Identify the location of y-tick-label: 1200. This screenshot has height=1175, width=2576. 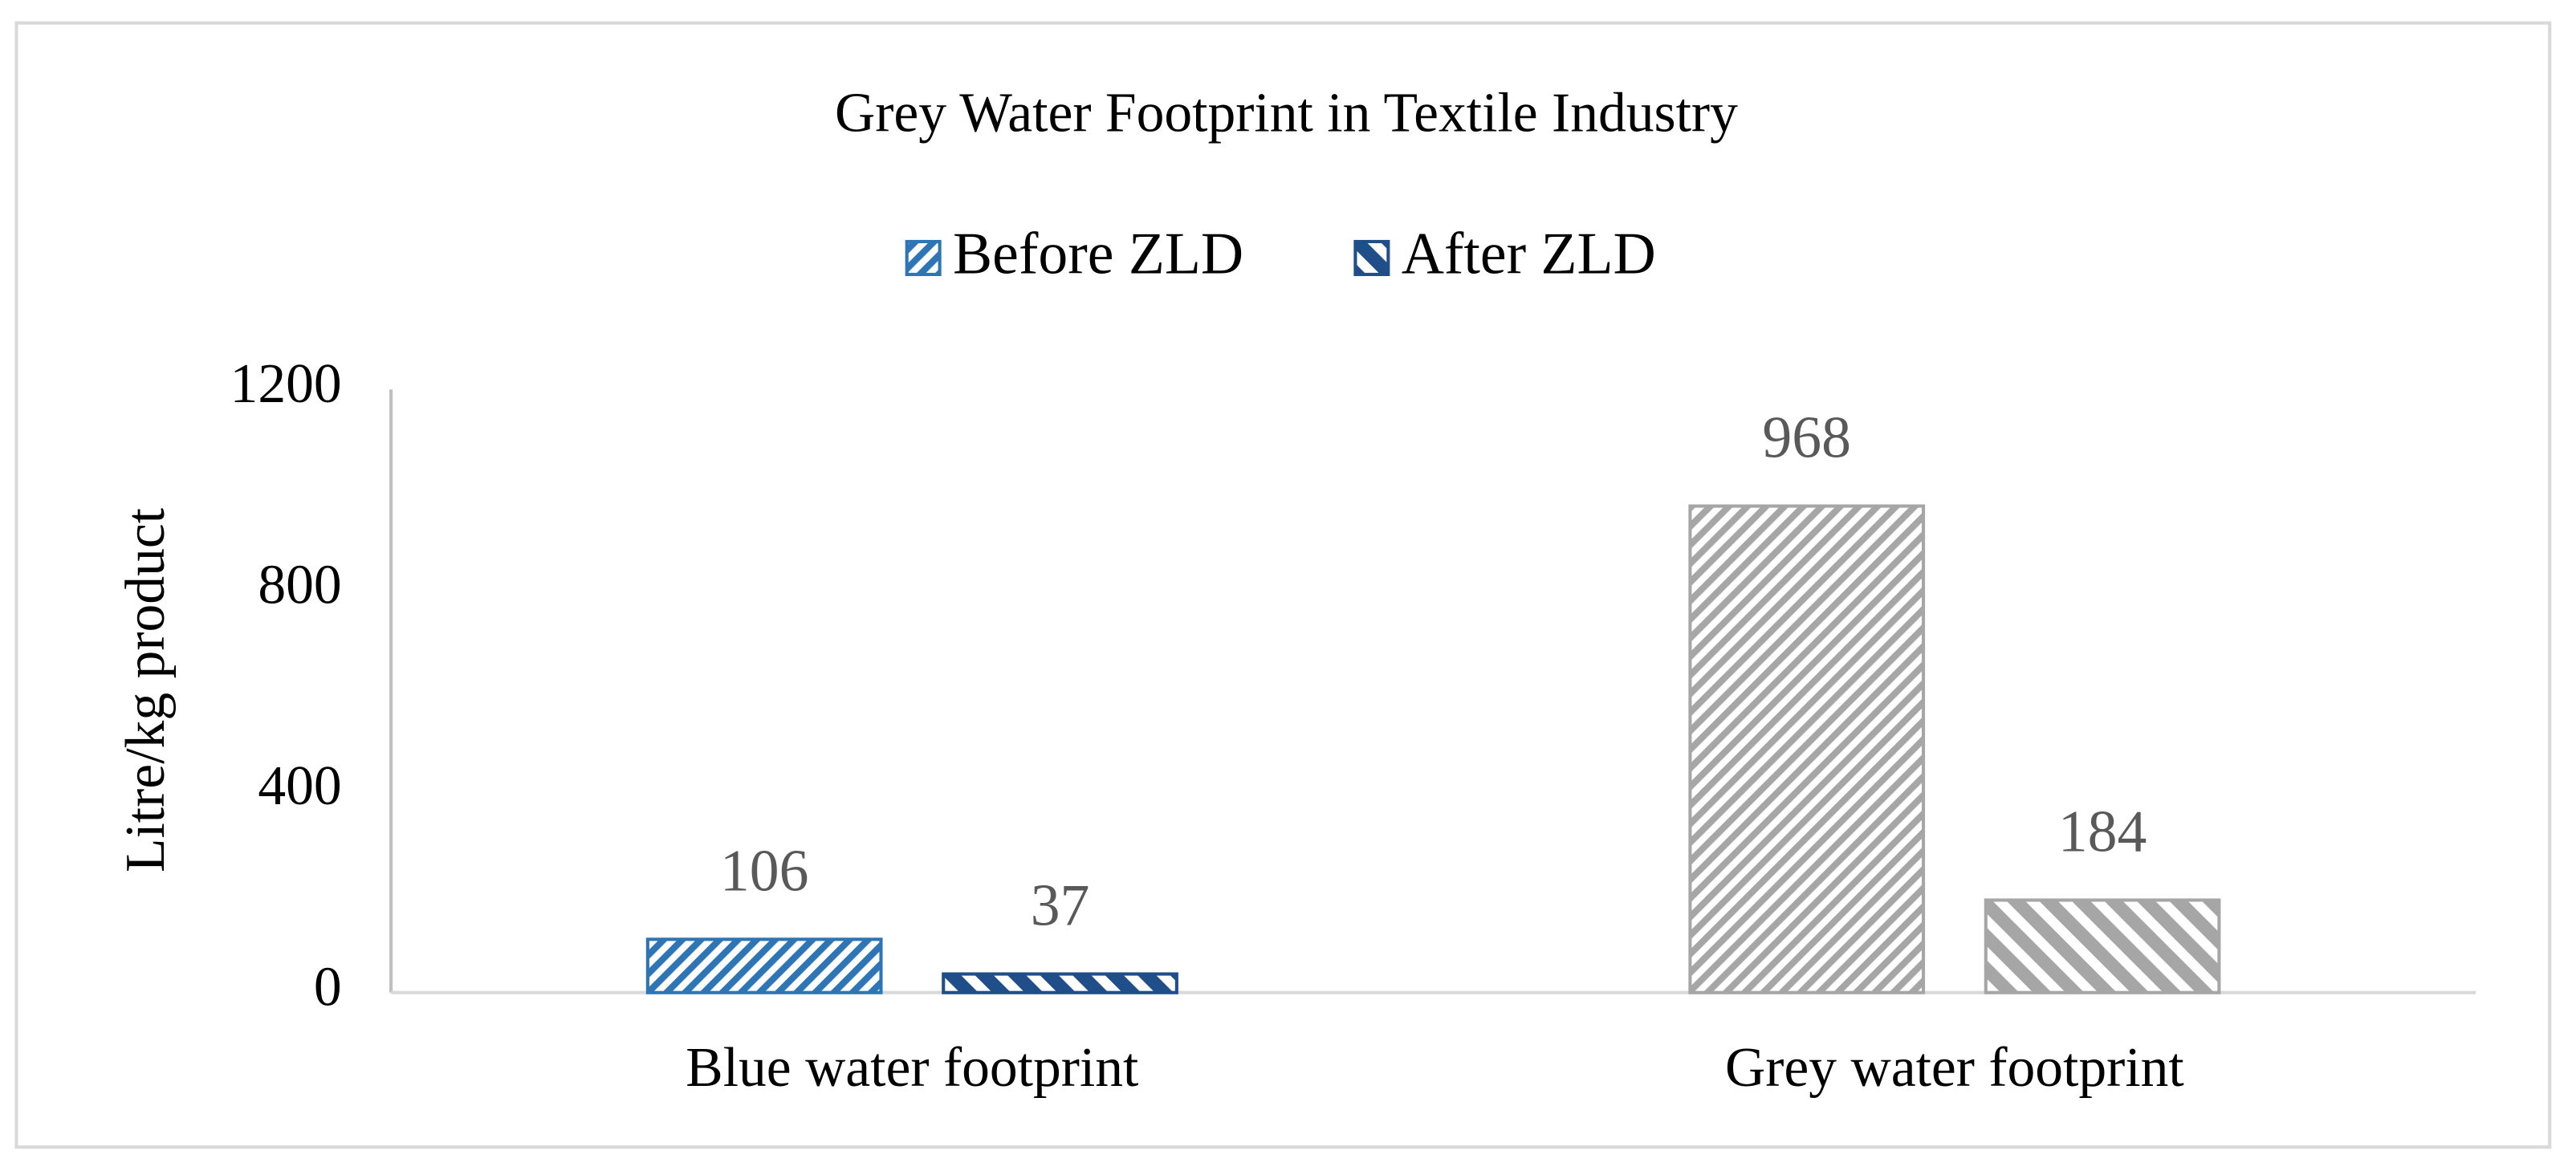
(286, 384).